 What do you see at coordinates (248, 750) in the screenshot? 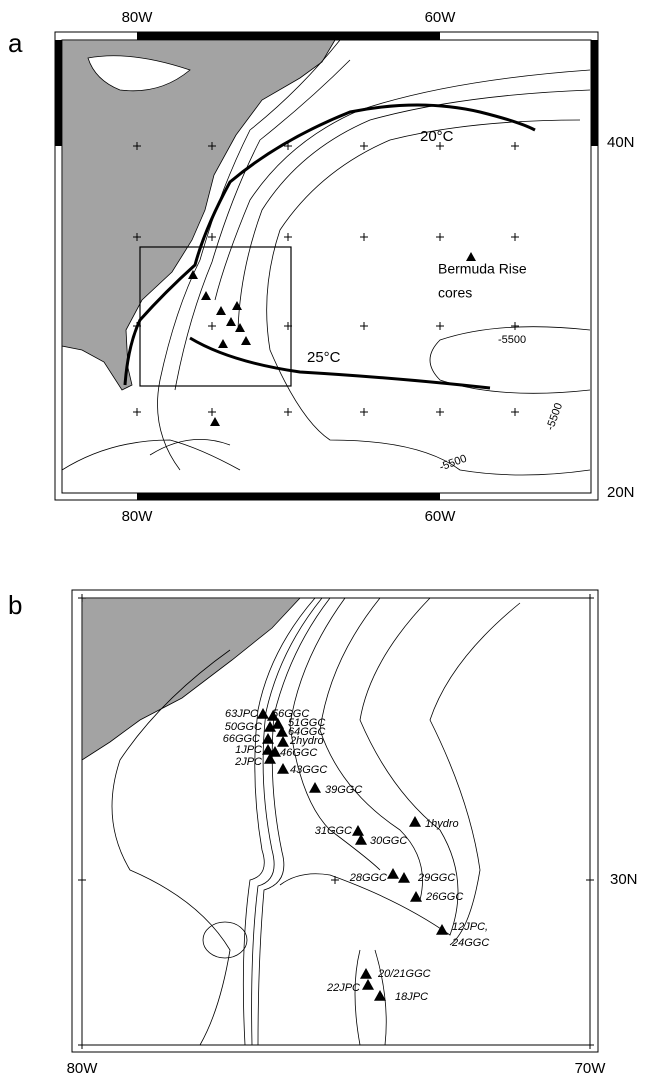
I see `station-label: 1JPC` at bounding box center [248, 750].